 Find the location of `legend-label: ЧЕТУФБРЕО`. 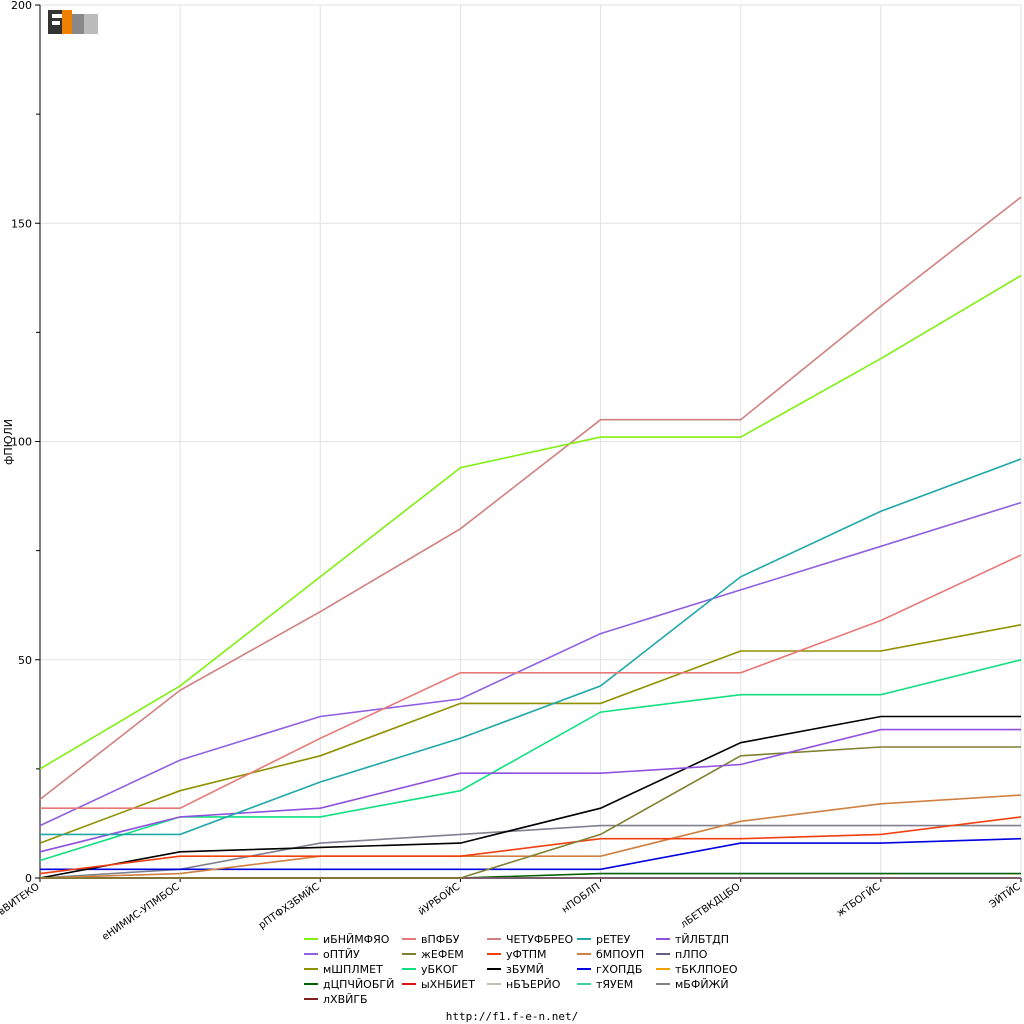

legend-label: ЧЕТУФБРЕО is located at coordinates (540, 939).